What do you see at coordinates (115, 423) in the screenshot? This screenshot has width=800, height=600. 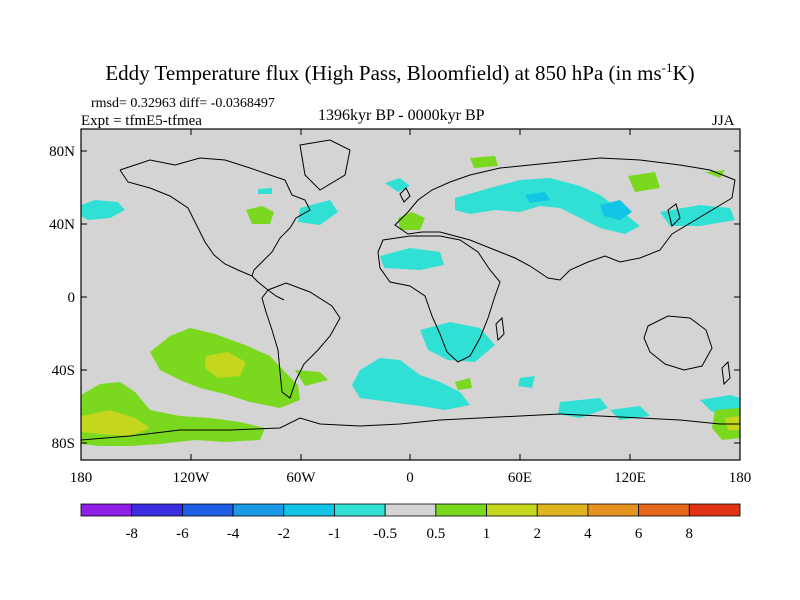 I see `south-pacific-west-core` at bounding box center [115, 423].